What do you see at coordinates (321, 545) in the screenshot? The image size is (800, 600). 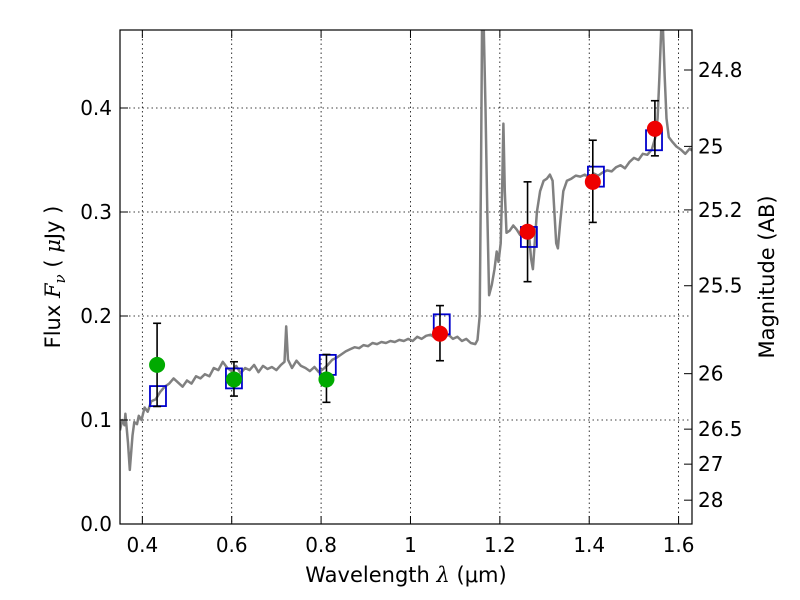 I see `x-tick-label: 0.8` at bounding box center [321, 545].